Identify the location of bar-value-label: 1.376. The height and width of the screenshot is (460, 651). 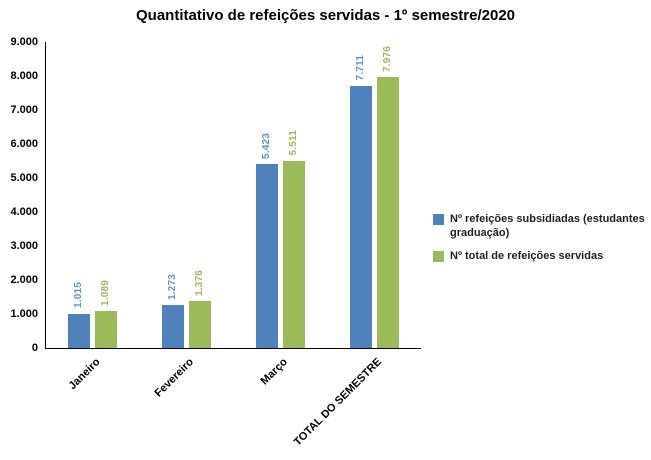
(200, 283).